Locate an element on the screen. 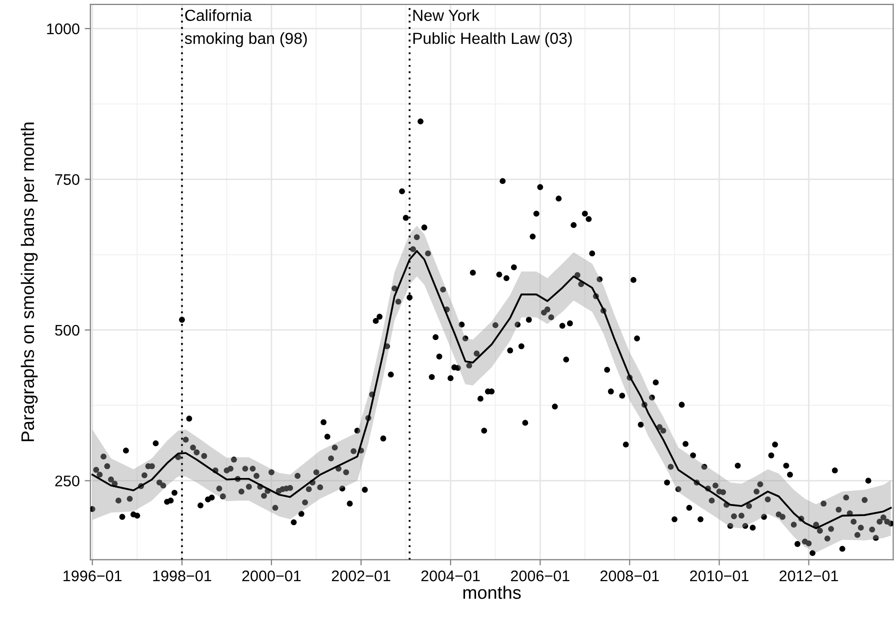 The height and width of the screenshot is (636, 895). x-tick-label: 2010−01 is located at coordinates (719, 576).